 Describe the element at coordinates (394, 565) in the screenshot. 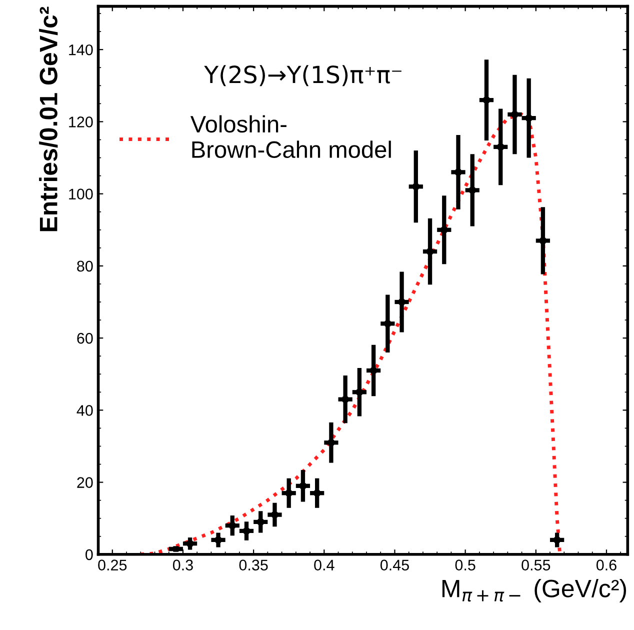

I see `x-tick-label: 0.45` at that location.